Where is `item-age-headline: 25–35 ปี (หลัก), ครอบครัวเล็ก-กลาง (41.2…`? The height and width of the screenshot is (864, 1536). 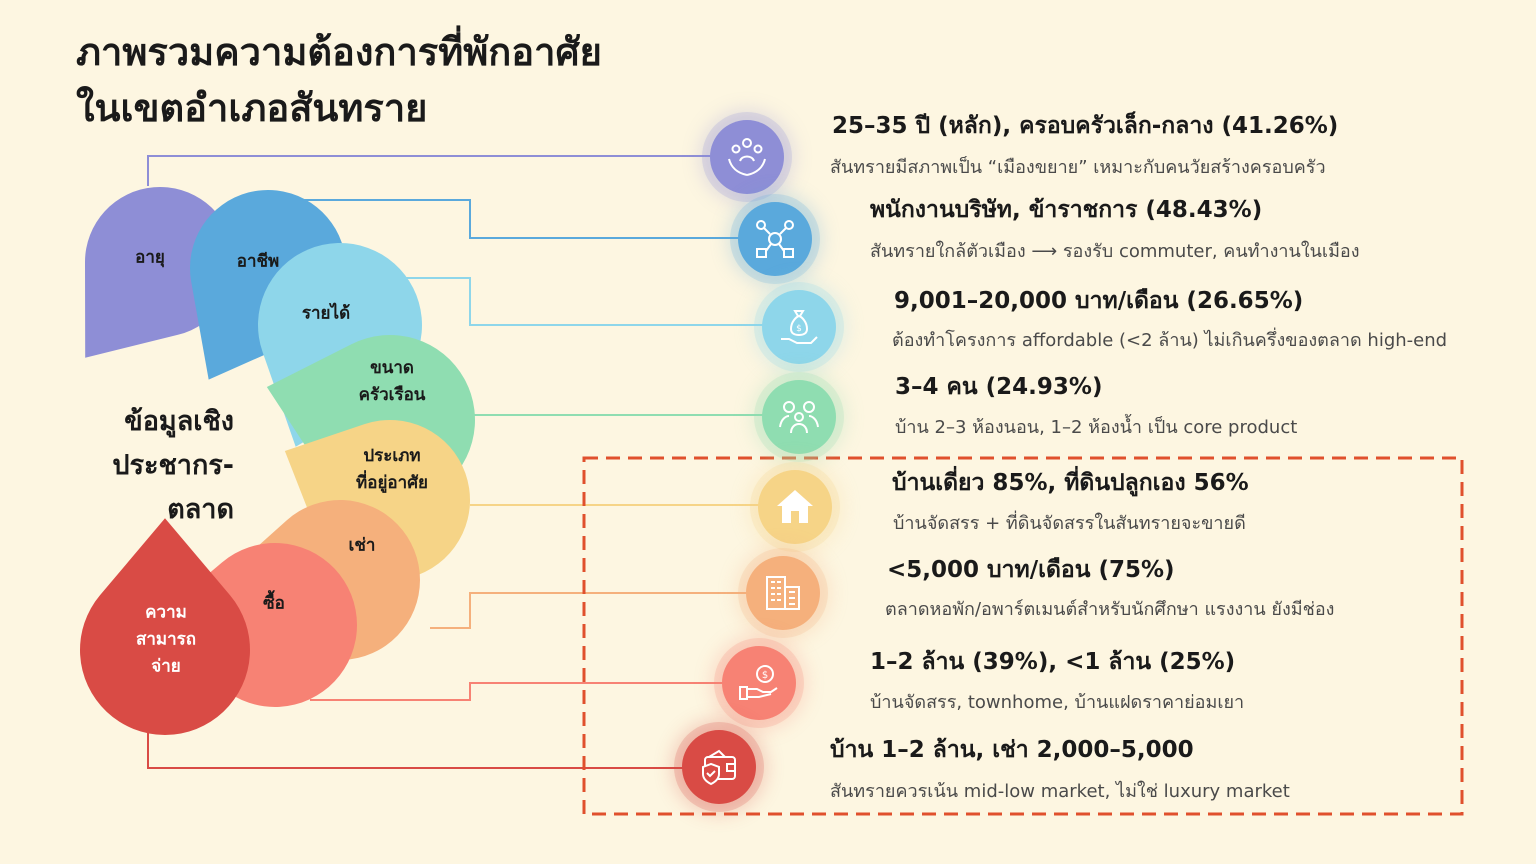 item-age-headline: 25–35 ปี (หลัก), ครอบครัวเล็ก-กลาง (41.2… is located at coordinates (1085, 126).